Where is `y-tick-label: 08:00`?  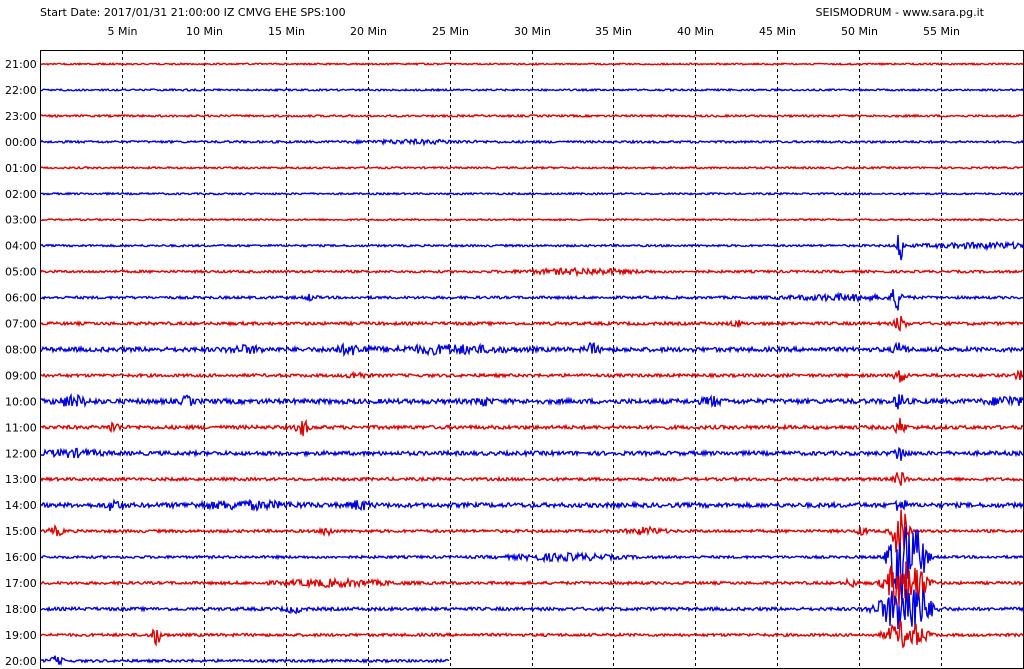
y-tick-label: 08:00 is located at coordinates (21, 349).